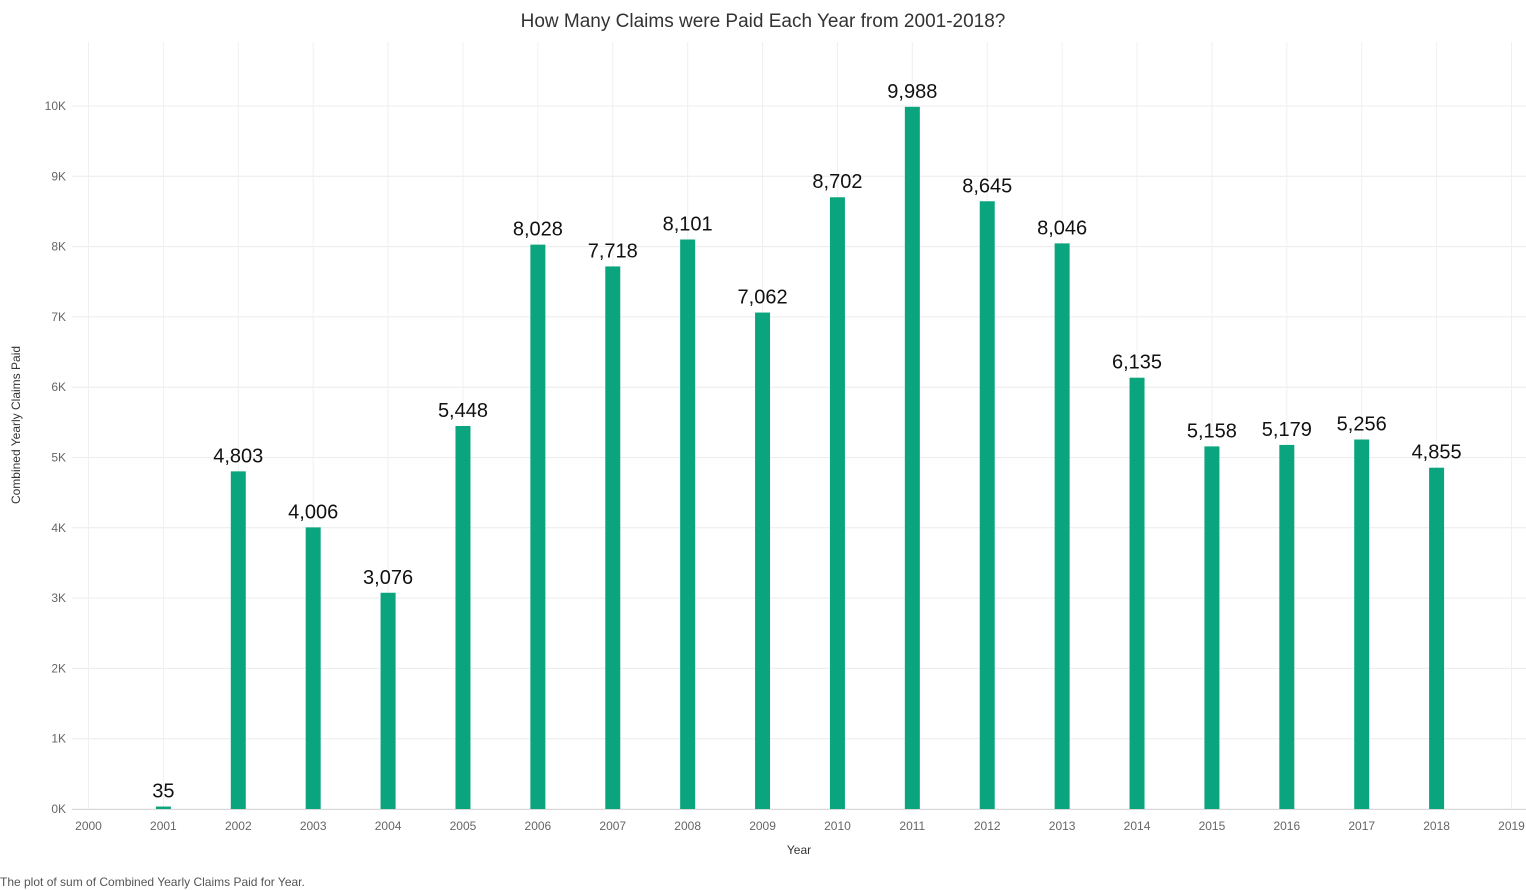 This screenshot has width=1526, height=890. I want to click on bar-2001, so click(163, 807).